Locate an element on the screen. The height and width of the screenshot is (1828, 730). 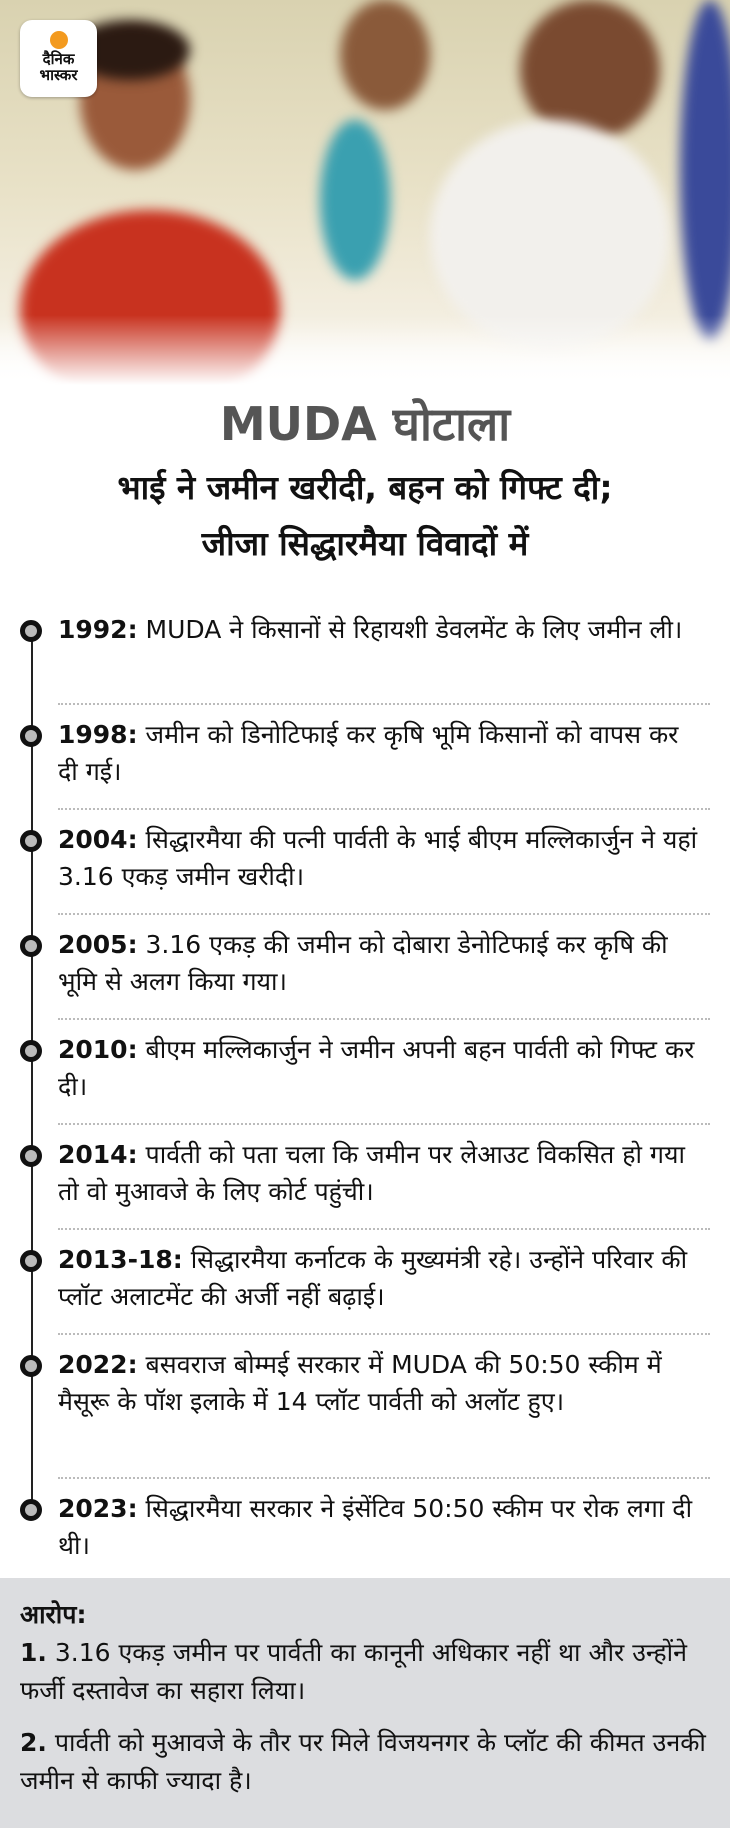
charges-heading: आरोप: is located at coordinates (53, 1614).